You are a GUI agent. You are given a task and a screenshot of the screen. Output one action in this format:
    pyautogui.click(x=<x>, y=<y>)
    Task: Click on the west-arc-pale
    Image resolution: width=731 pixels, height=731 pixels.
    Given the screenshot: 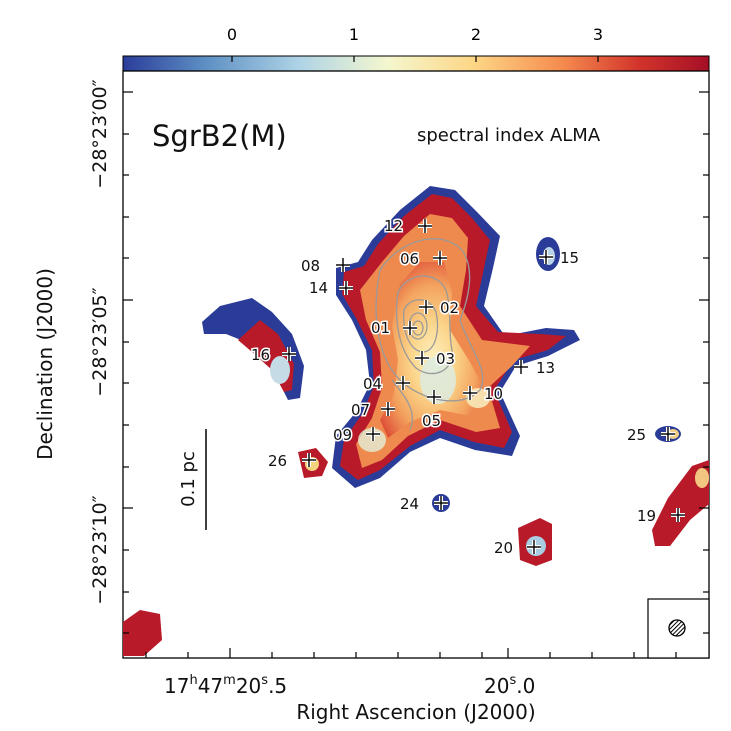 What is the action you would take?
    pyautogui.click(x=280, y=370)
    